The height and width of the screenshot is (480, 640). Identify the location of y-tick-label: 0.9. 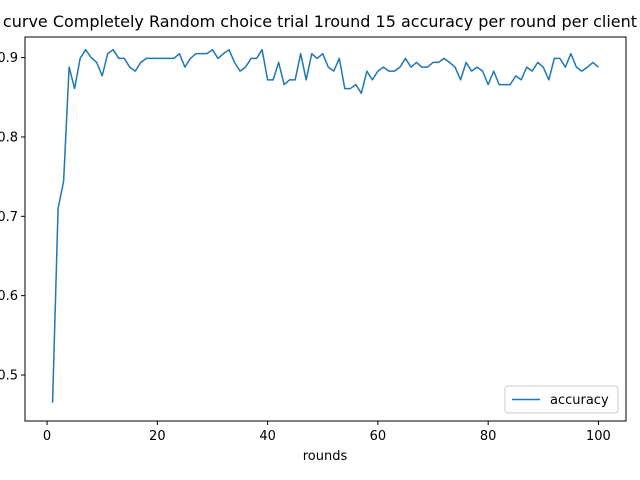
(9, 58).